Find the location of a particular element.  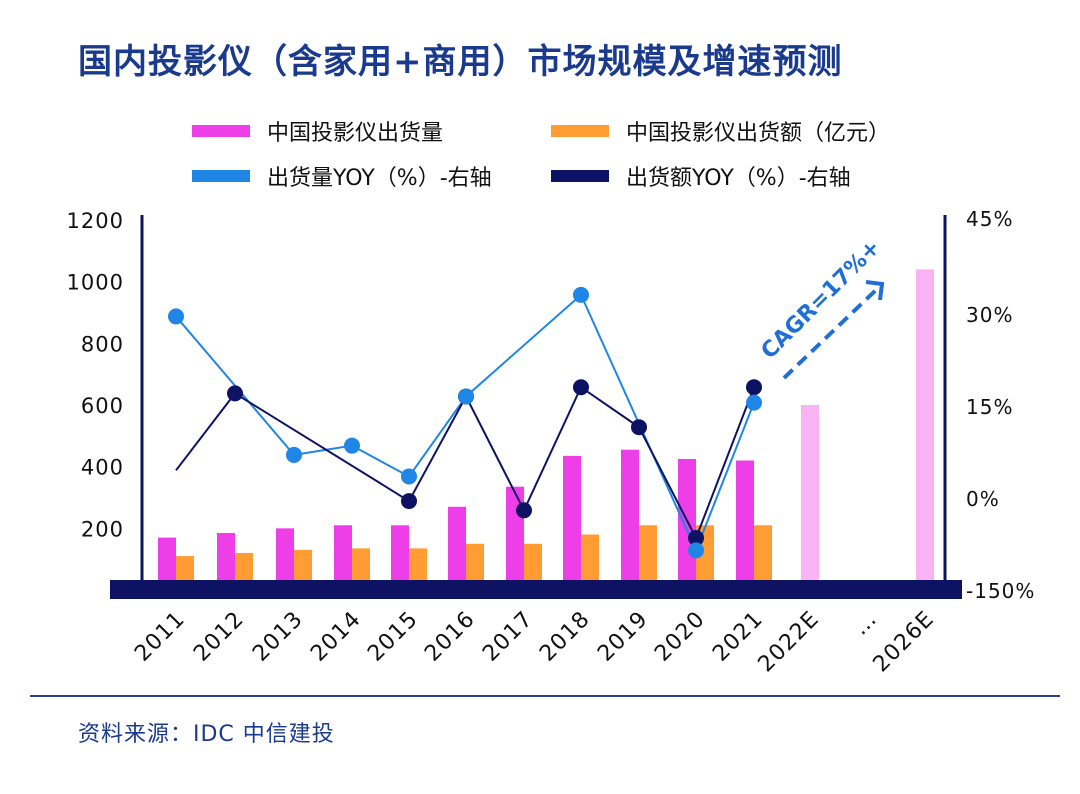

x-tick-label: 2026E is located at coordinates (904, 642).